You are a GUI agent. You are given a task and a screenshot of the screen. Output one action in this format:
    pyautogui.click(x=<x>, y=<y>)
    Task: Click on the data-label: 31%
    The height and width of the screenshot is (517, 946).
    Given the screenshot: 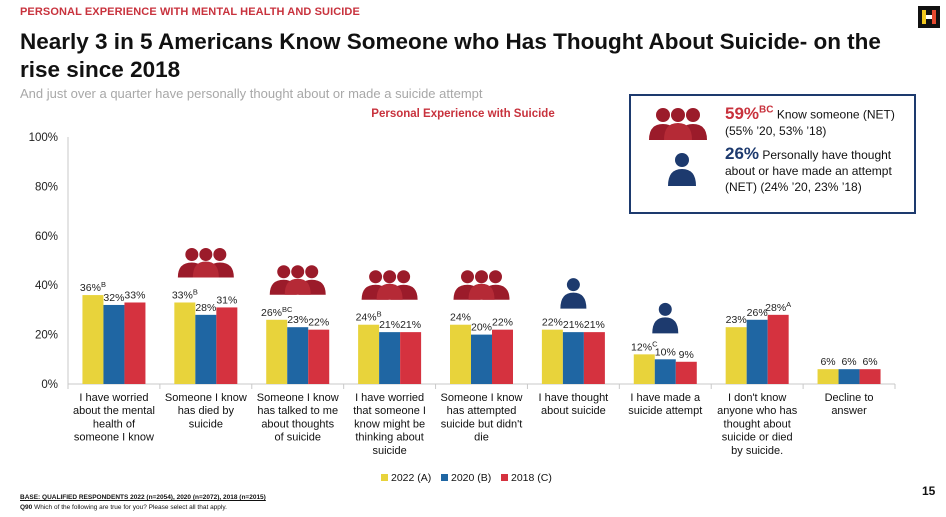 What is the action you would take?
    pyautogui.click(x=226, y=300)
    